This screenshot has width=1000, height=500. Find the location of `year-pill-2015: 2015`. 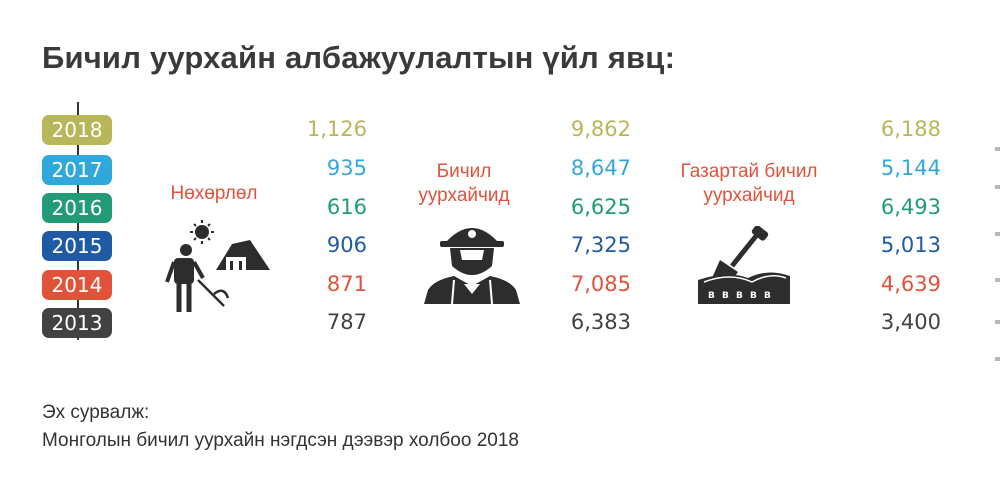

year-pill-2015: 2015 is located at coordinates (77, 246).